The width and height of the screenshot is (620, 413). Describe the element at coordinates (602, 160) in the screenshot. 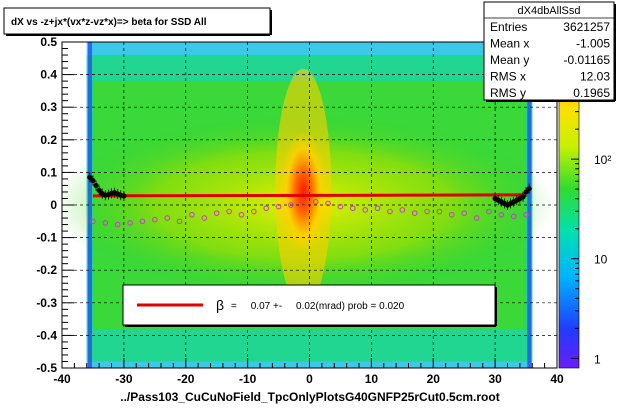

I see `z-tick-label: 10²` at that location.